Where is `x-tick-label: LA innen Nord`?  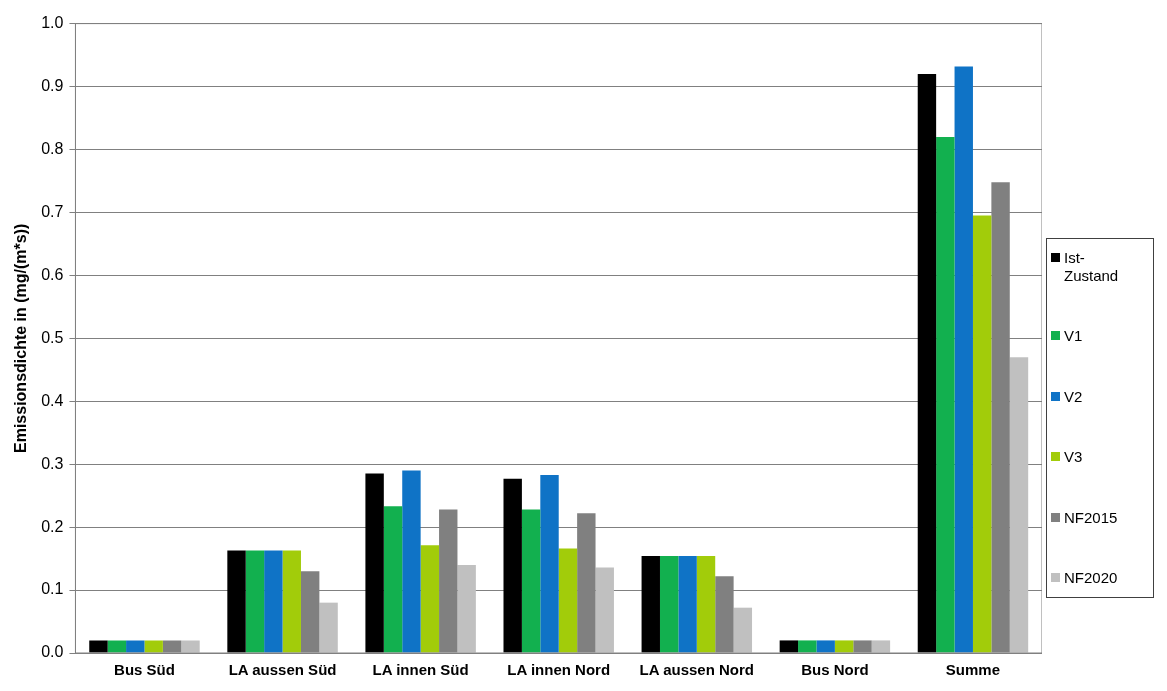
x-tick-label: LA innen Nord is located at coordinates (559, 670).